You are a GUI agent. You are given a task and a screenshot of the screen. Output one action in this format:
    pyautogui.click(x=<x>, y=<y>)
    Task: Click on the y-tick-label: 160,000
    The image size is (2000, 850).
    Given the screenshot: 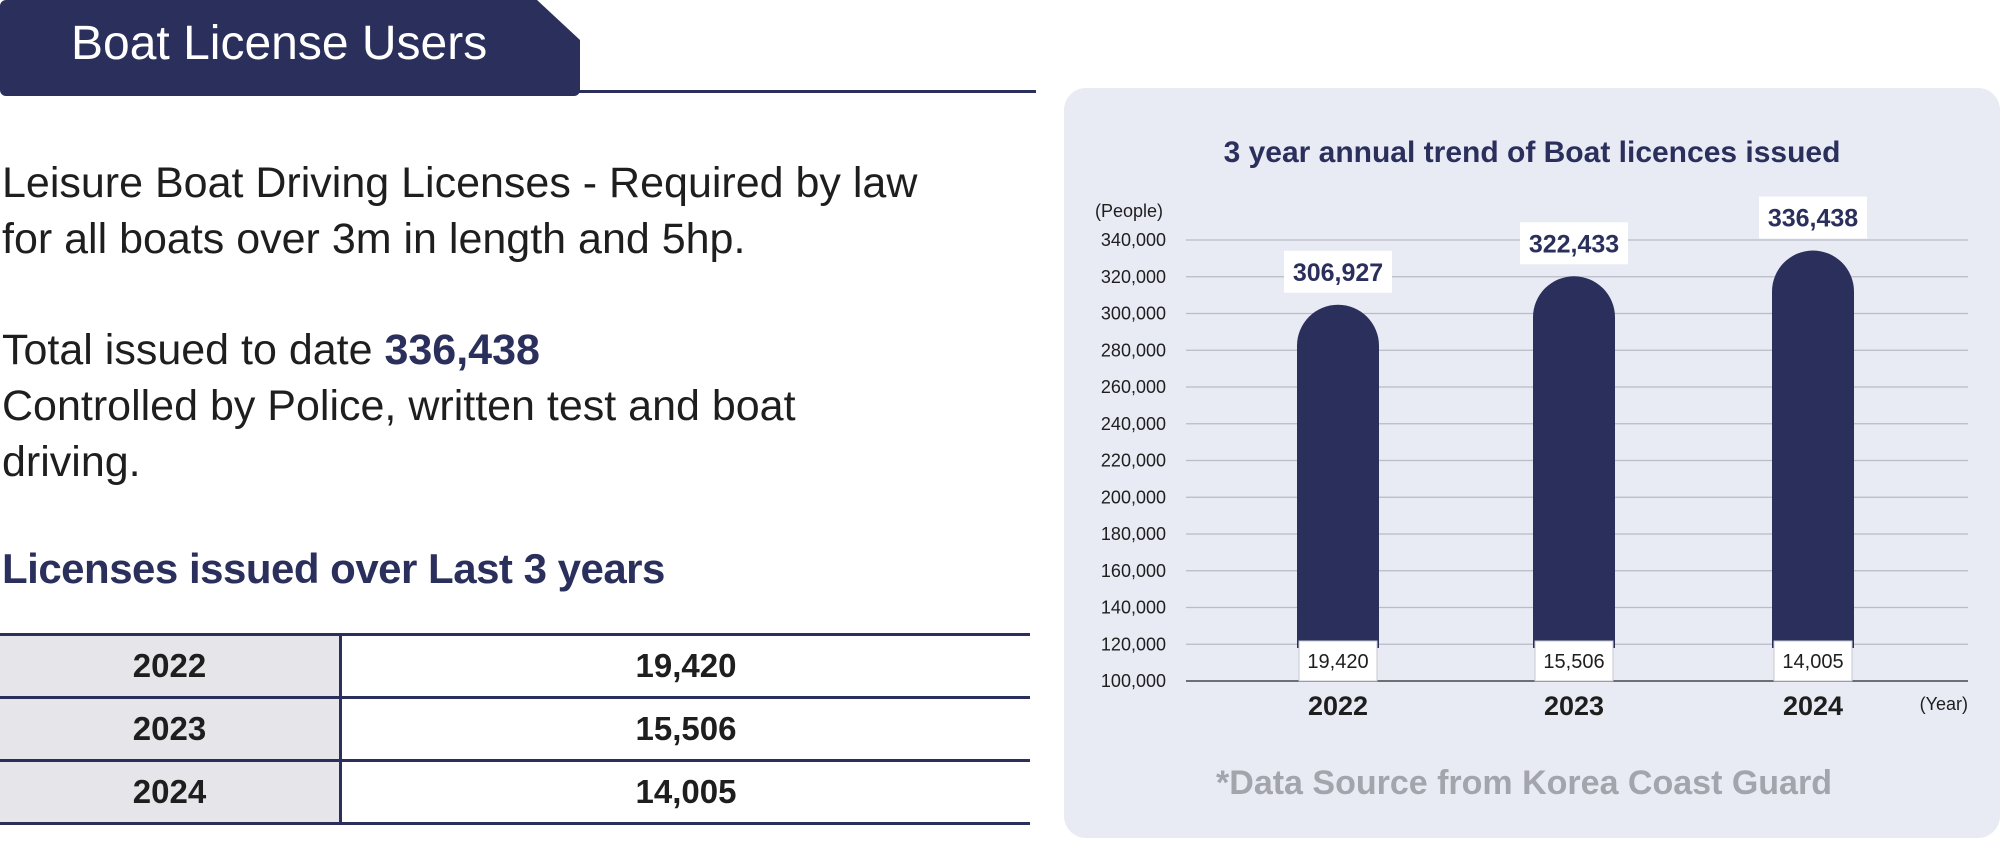 What is the action you would take?
    pyautogui.click(x=1133, y=571)
    